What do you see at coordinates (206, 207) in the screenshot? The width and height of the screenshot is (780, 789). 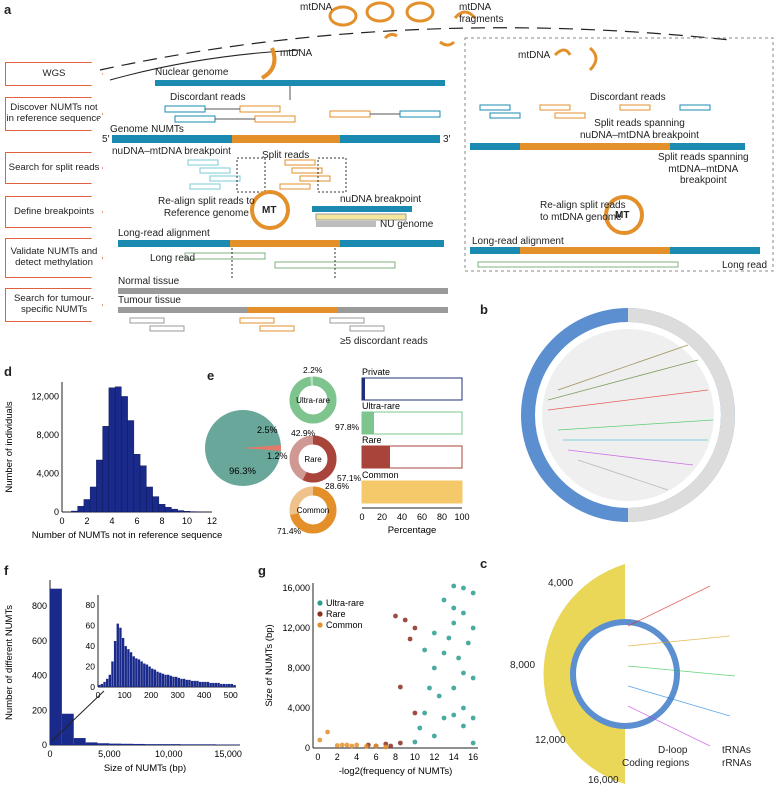 I see `realign-label: Re-align split reads to Reference genome` at bounding box center [206, 207].